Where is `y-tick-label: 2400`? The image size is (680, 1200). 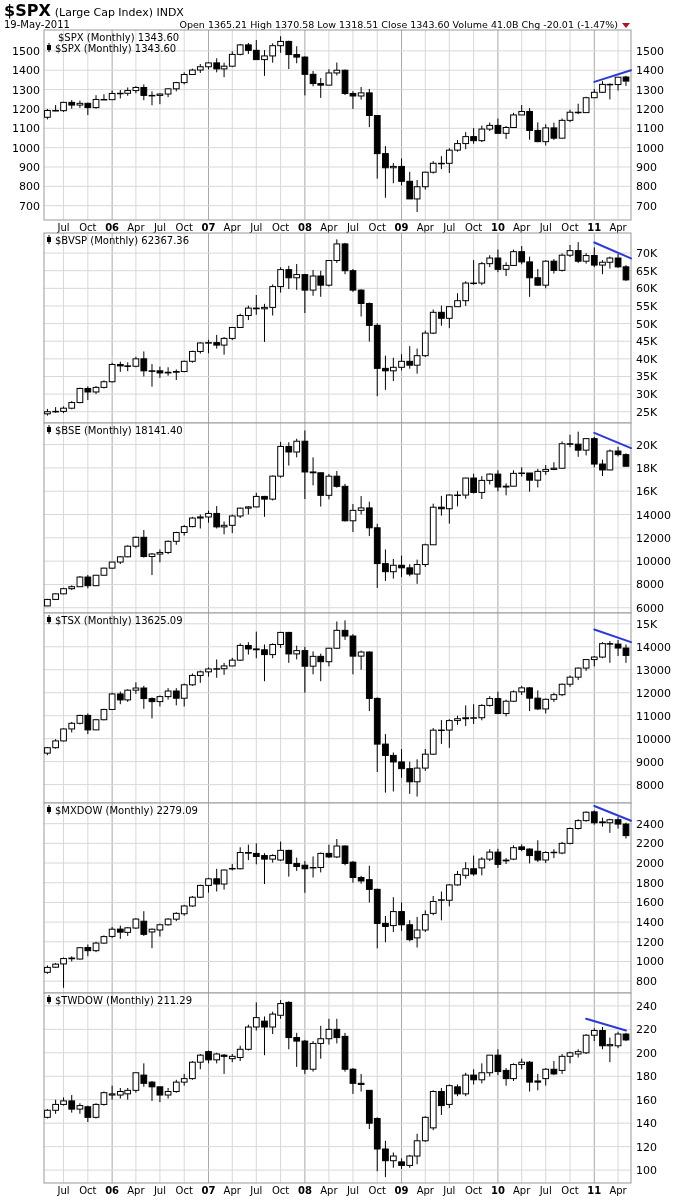 y-tick-label: 2400 is located at coordinates (650, 824).